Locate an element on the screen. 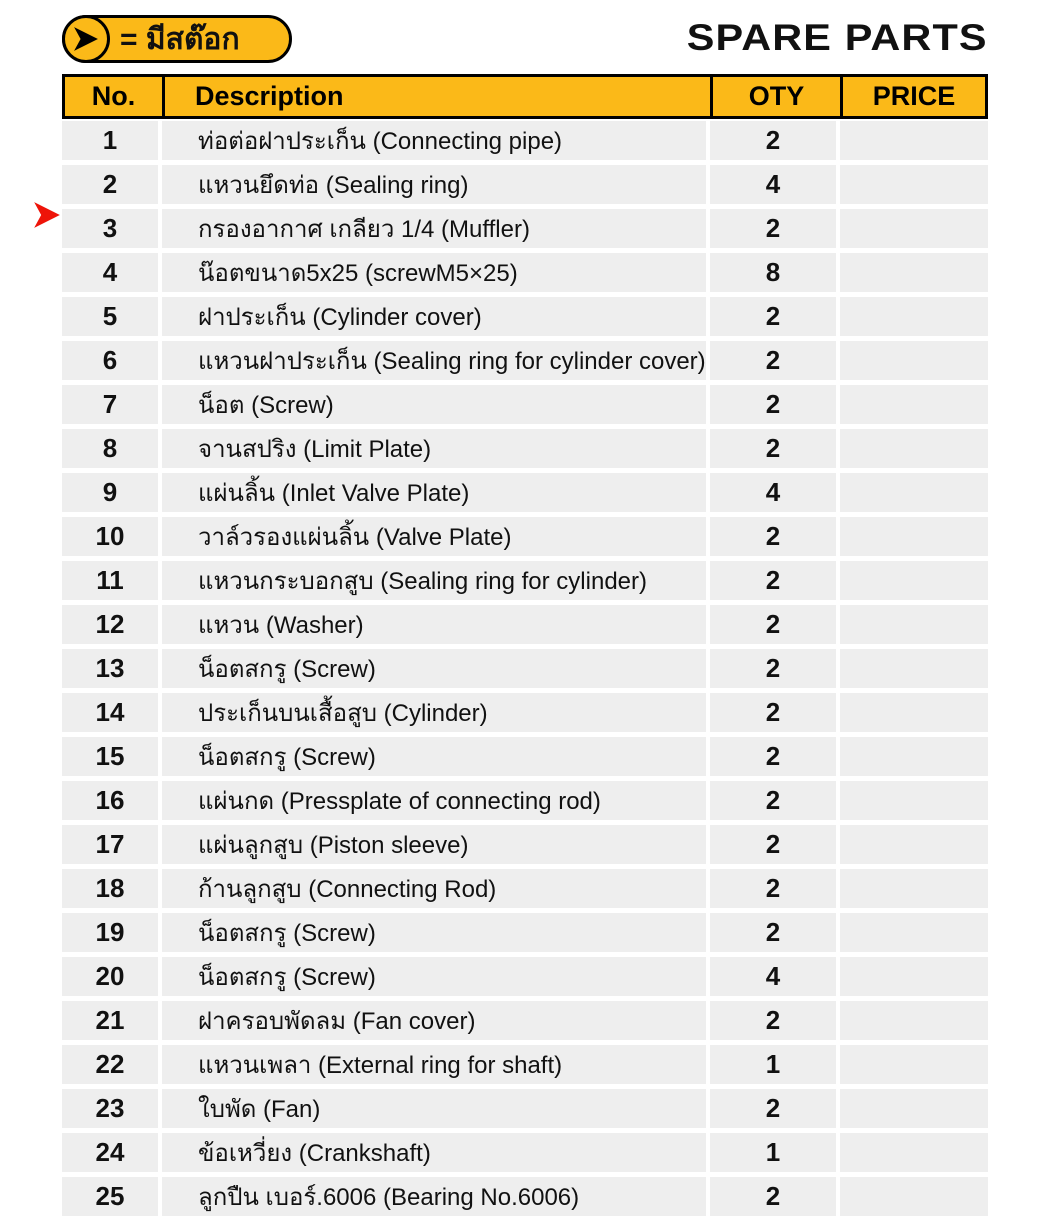 This screenshot has height=1218, width=1040. row-number: 19 is located at coordinates (112, 935).